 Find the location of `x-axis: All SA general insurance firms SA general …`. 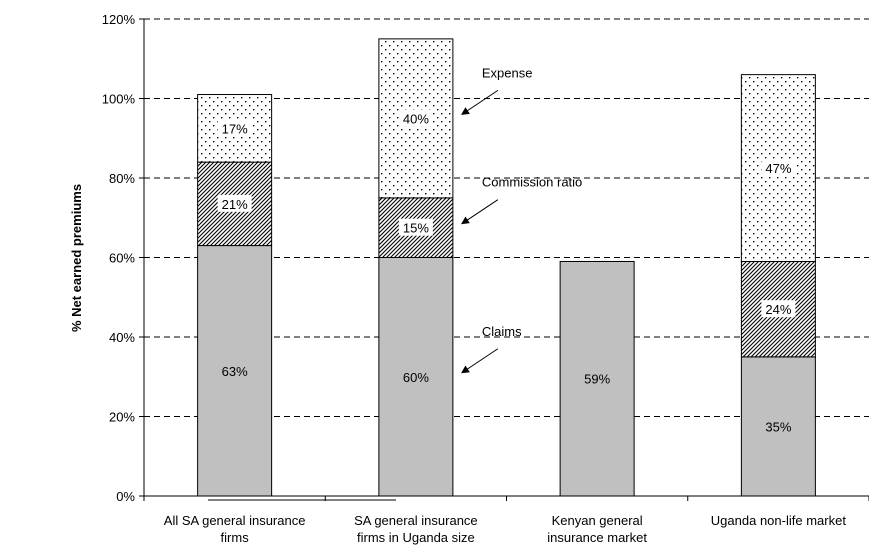

x-axis: All SA general insurance firms SA general … is located at coordinates (506, 520).